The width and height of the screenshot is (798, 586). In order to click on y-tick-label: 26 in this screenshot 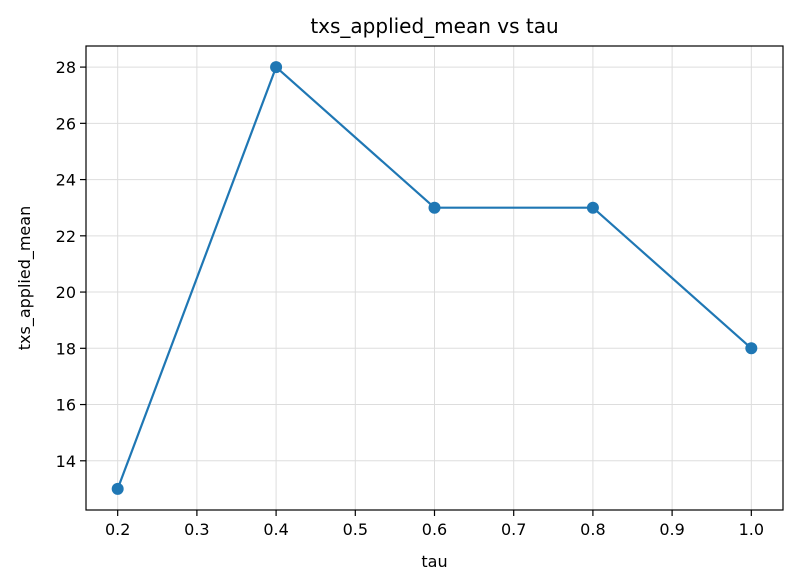, I will do `click(66, 123)`.